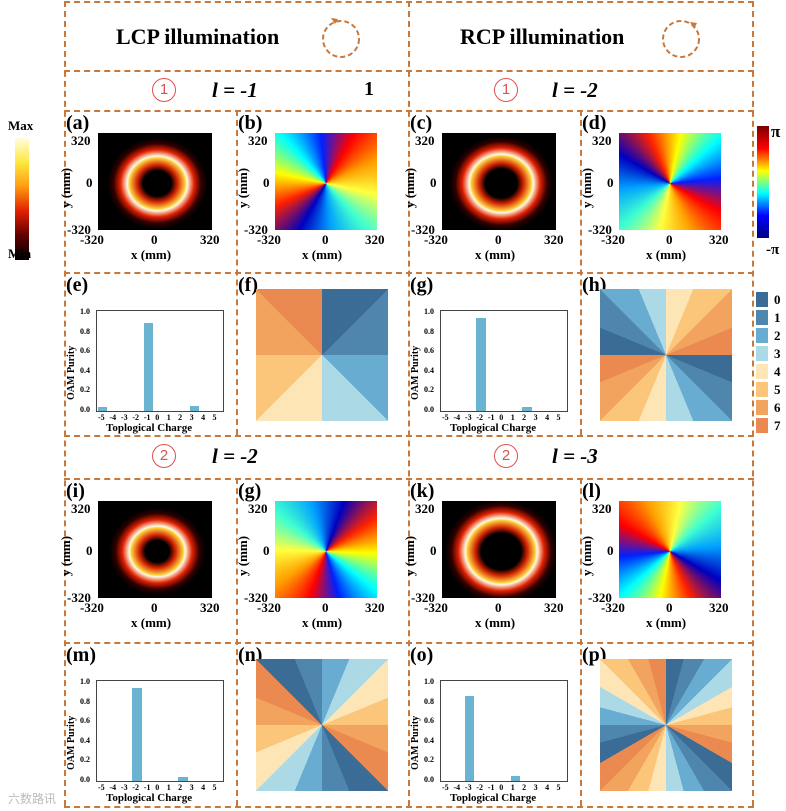 This screenshot has height=811, width=786. What do you see at coordinates (422, 491) in the screenshot?
I see `panel-label: (k)` at bounding box center [422, 491].